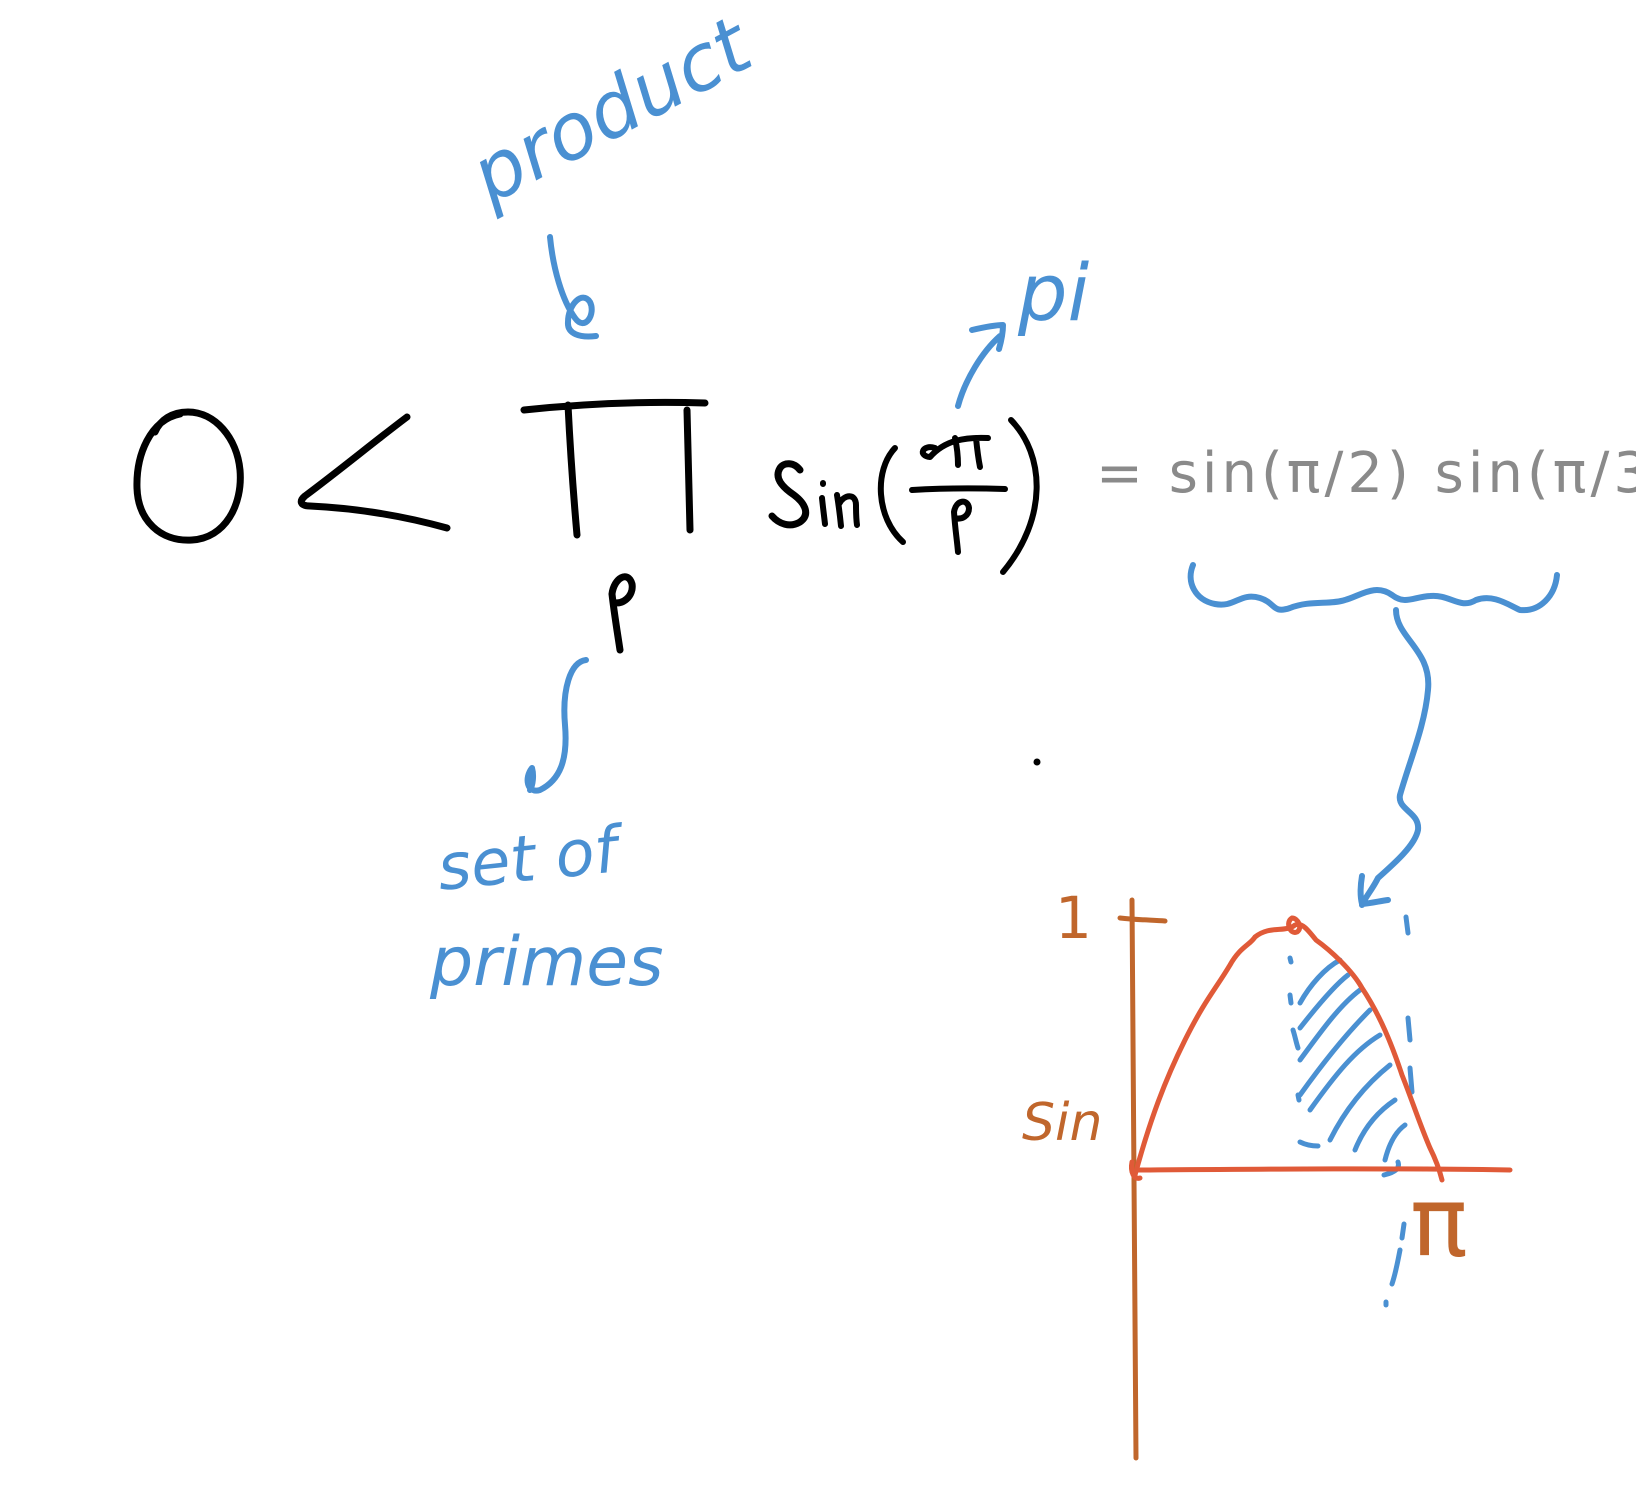  I want to click on expansion-text: = sin(π/2) sin(π/3)··, so click(1366, 473).